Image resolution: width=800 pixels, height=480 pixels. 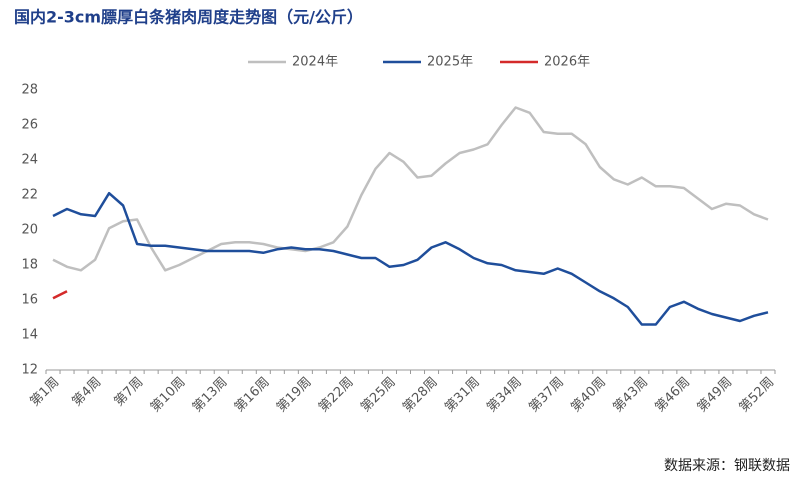 I want to click on y-tick-label: 20, so click(x=29, y=230).